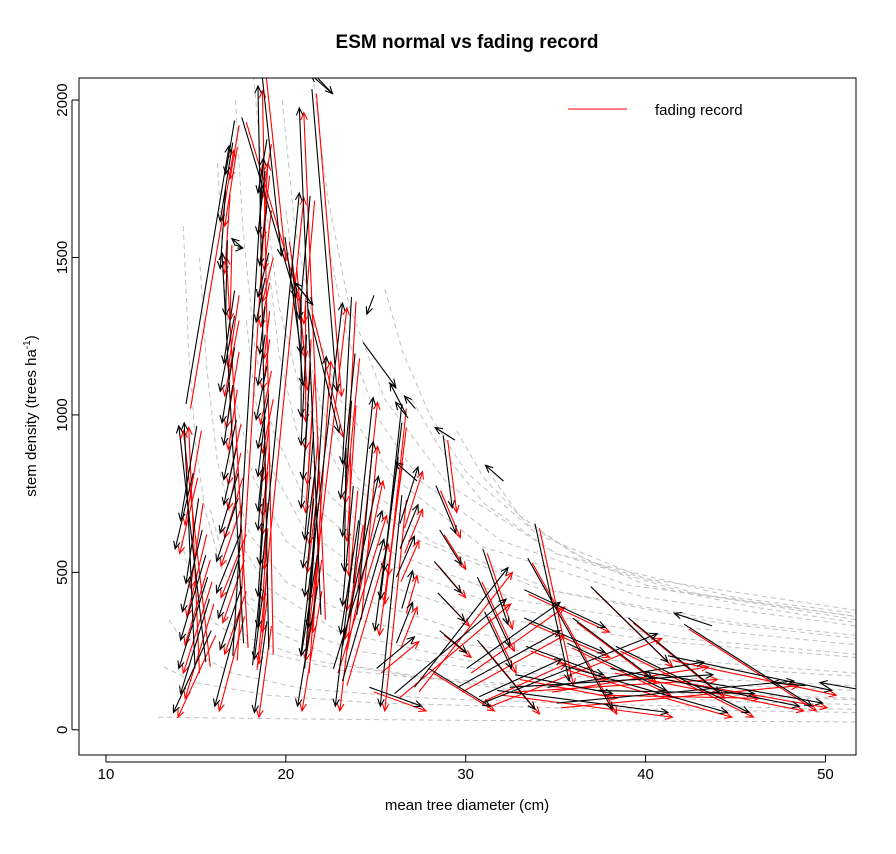 Image resolution: width=896 pixels, height=854 pixels. What do you see at coordinates (31, 423) in the screenshot?
I see `y-axis-label-main: stem density (trees ha` at bounding box center [31, 423].